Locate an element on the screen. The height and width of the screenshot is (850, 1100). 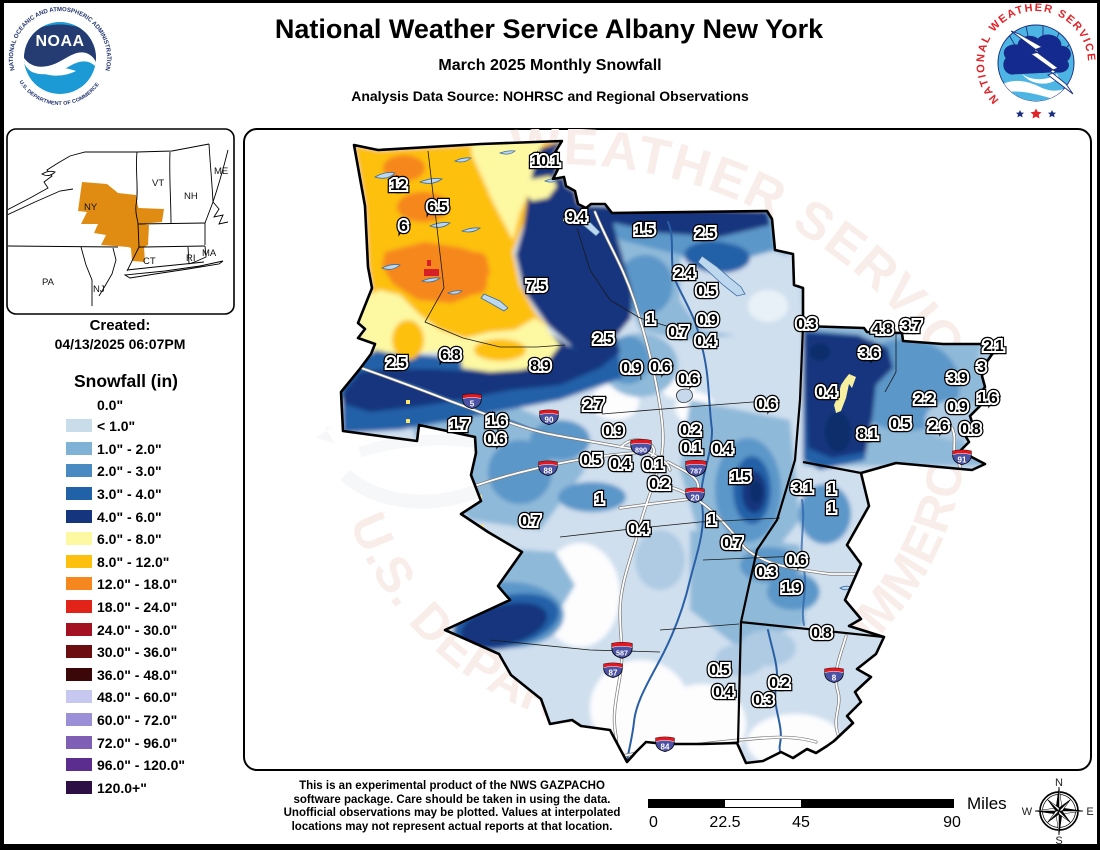
svg-text: 587 is located at coordinates (622, 653).